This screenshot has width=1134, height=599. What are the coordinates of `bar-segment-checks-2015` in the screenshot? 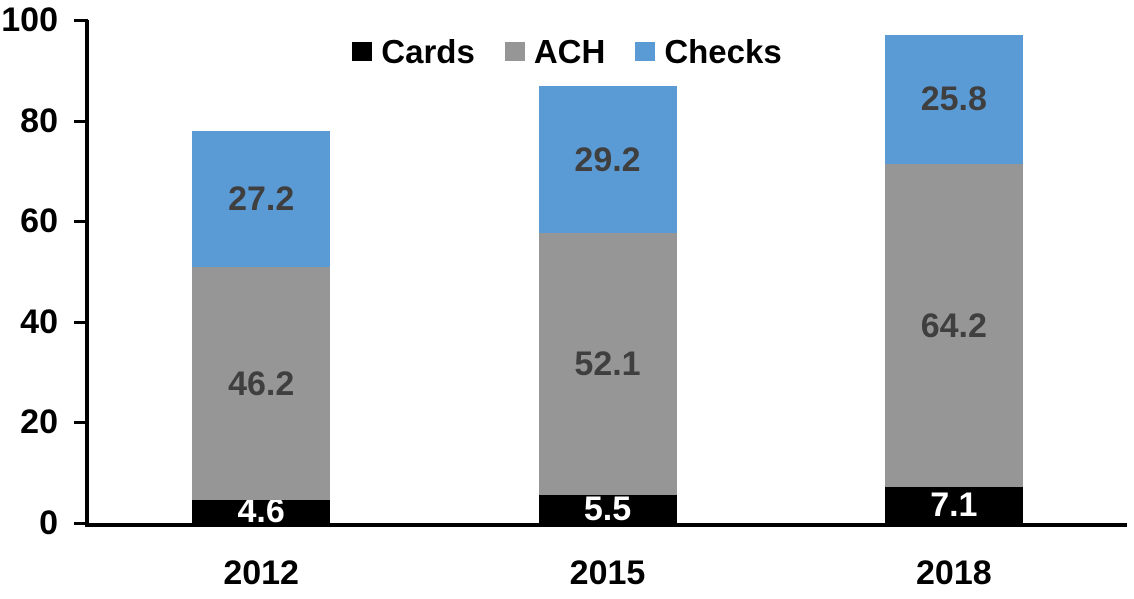 It's located at (607, 160).